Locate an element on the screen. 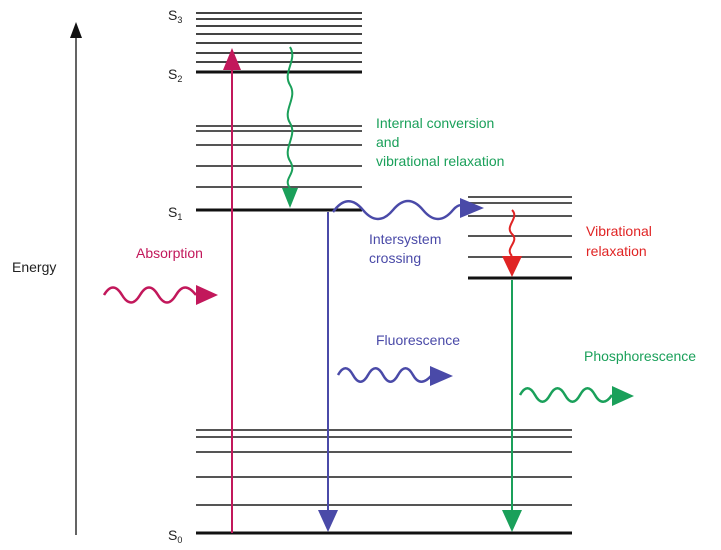 The height and width of the screenshot is (550, 721). vibrational-relaxation-transition: Vibrational relaxation is located at coordinates (577, 243).